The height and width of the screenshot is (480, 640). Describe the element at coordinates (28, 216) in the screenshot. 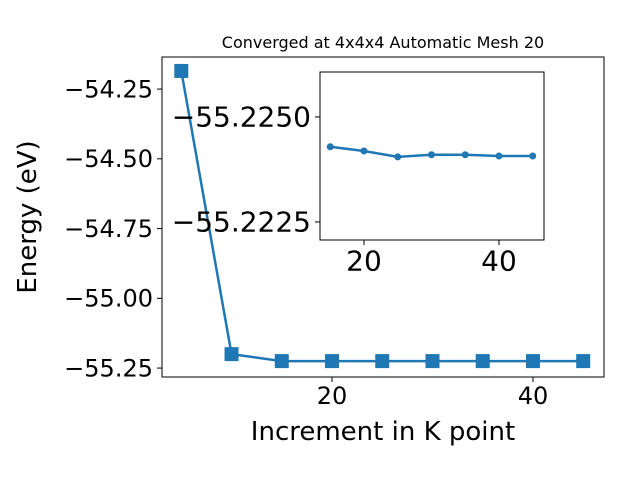

I see `y-axis-label: Energy (eV)` at that location.